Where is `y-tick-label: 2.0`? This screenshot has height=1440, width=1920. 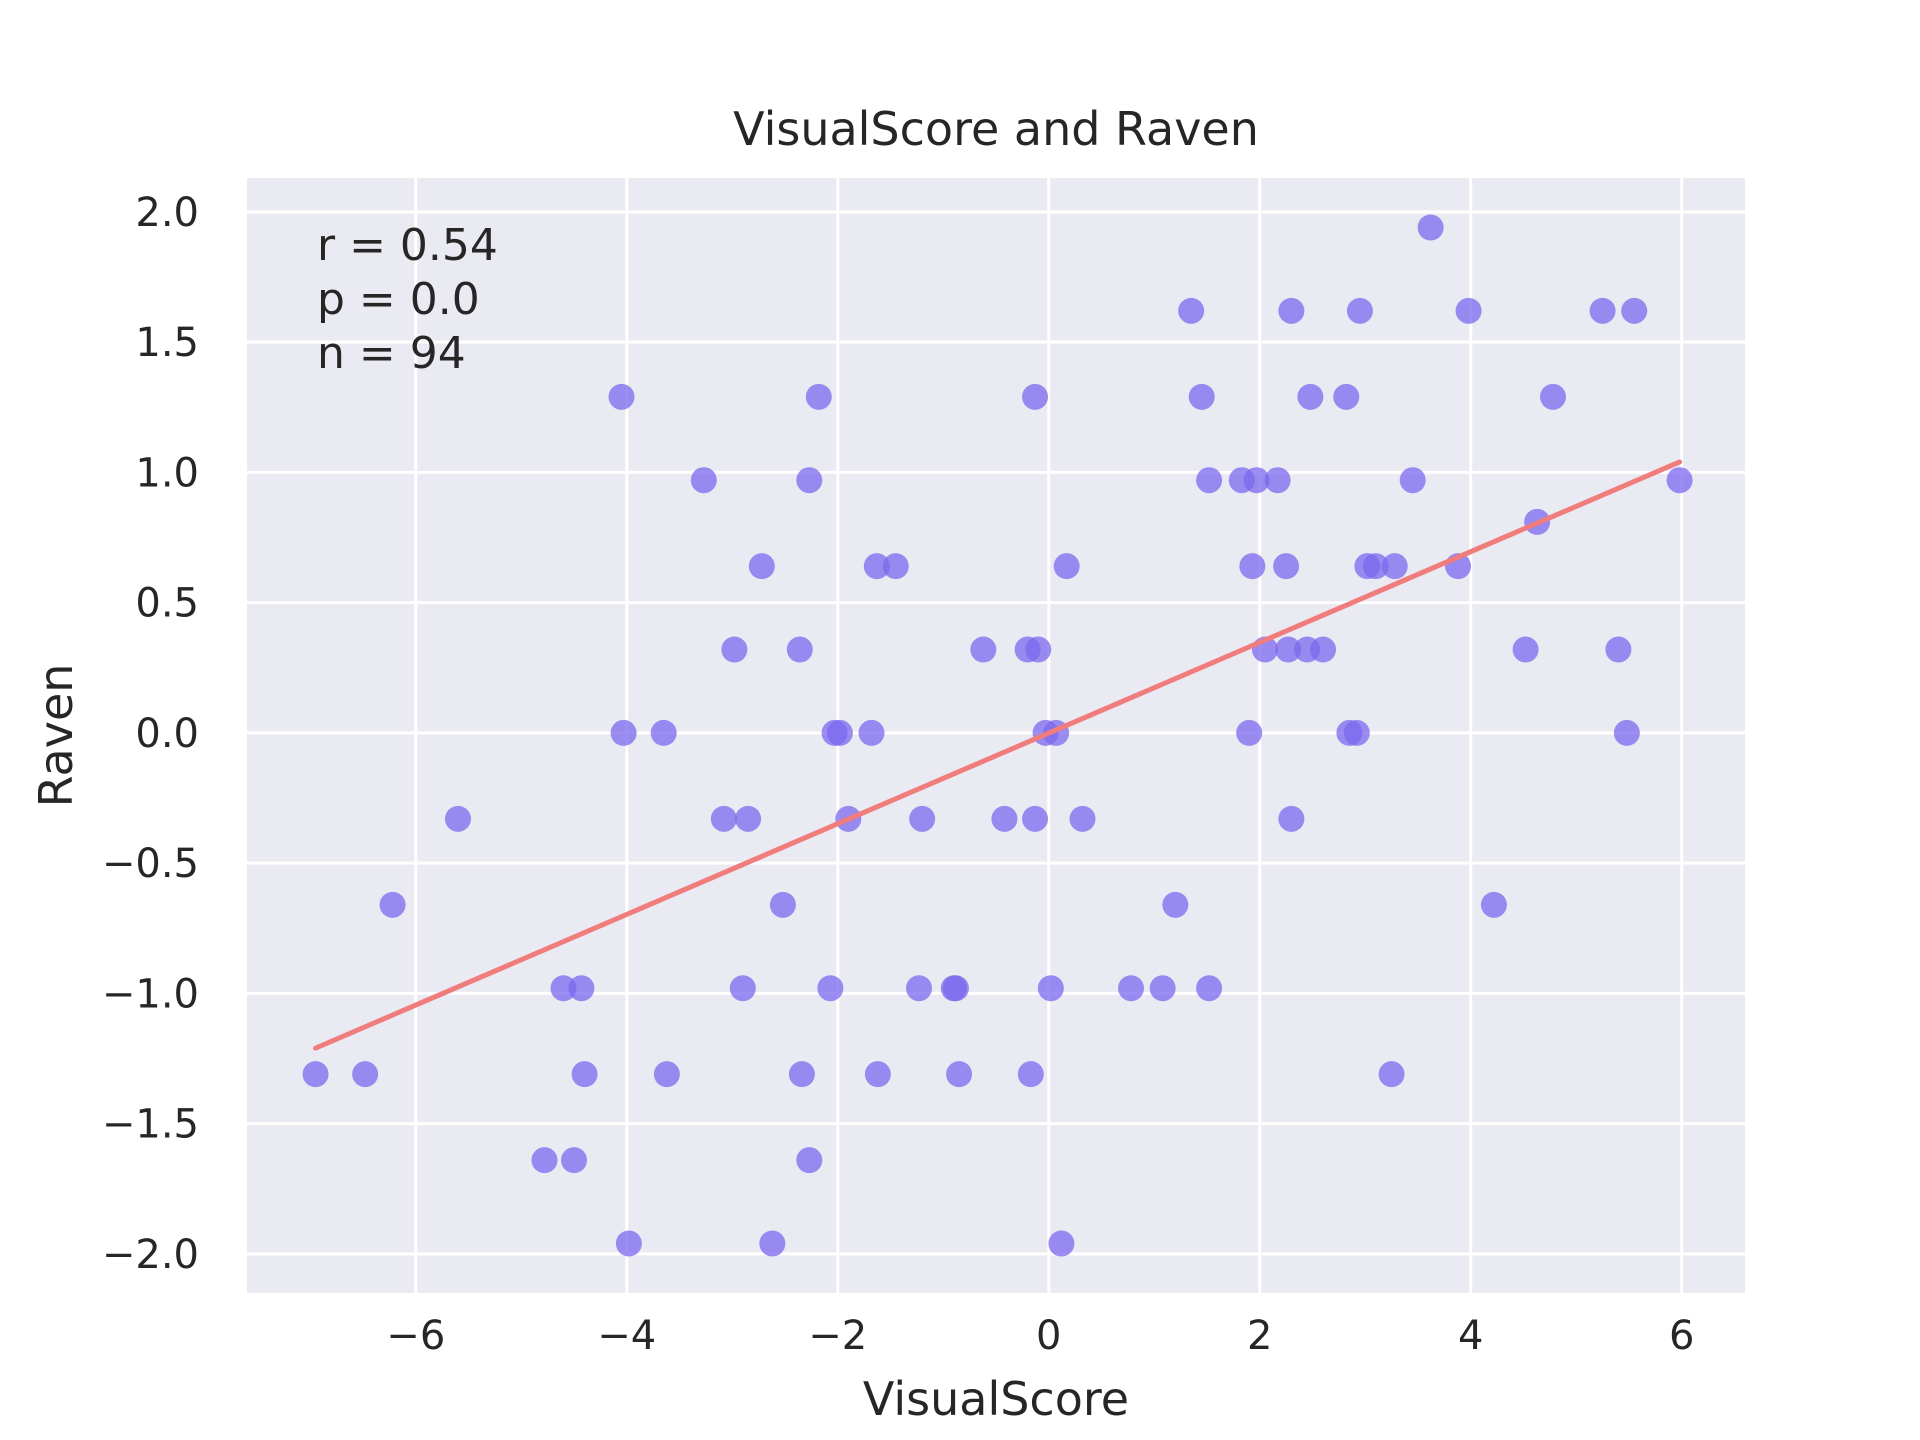 y-tick-label: 2.0 is located at coordinates (167, 213).